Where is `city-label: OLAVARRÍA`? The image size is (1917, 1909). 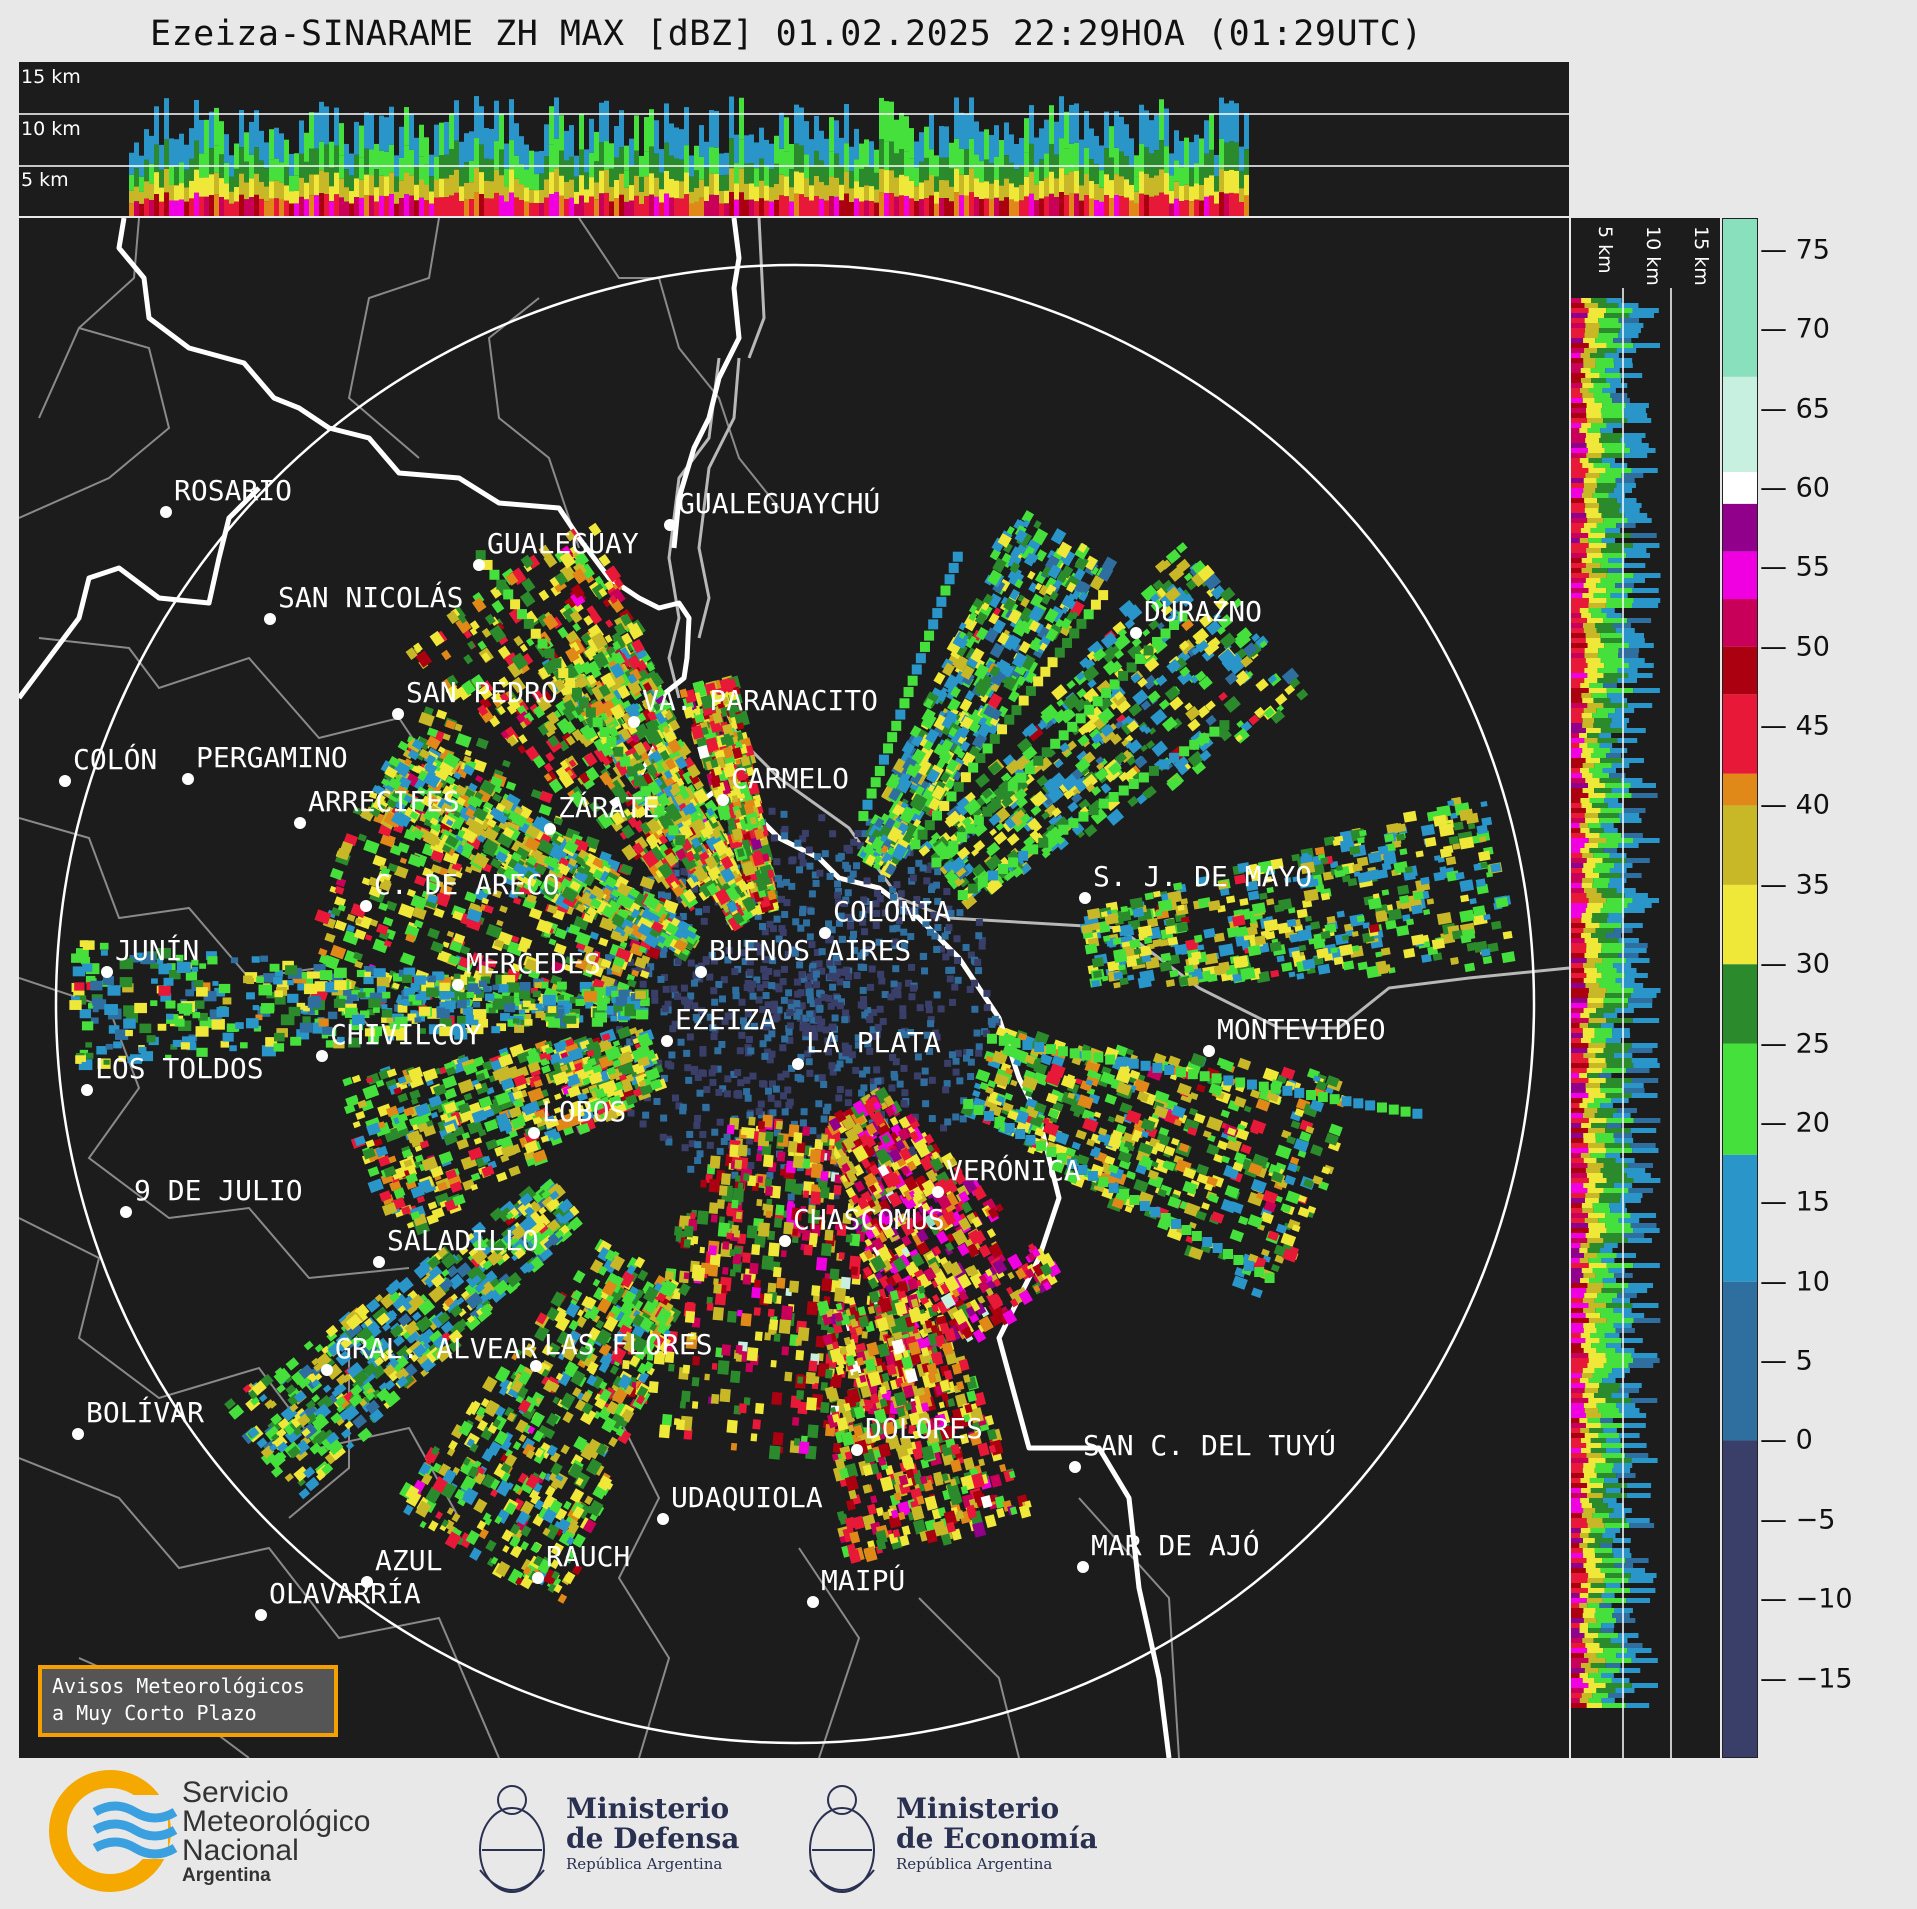 city-label: OLAVARRÍA is located at coordinates (345, 1593).